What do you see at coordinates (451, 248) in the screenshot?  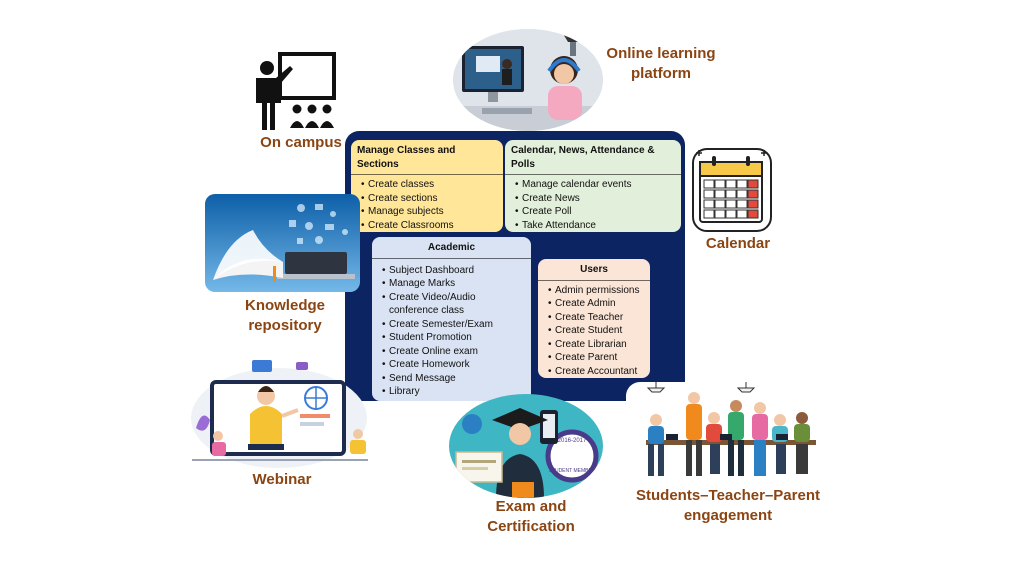 I see `academic-title: Academic` at bounding box center [451, 248].